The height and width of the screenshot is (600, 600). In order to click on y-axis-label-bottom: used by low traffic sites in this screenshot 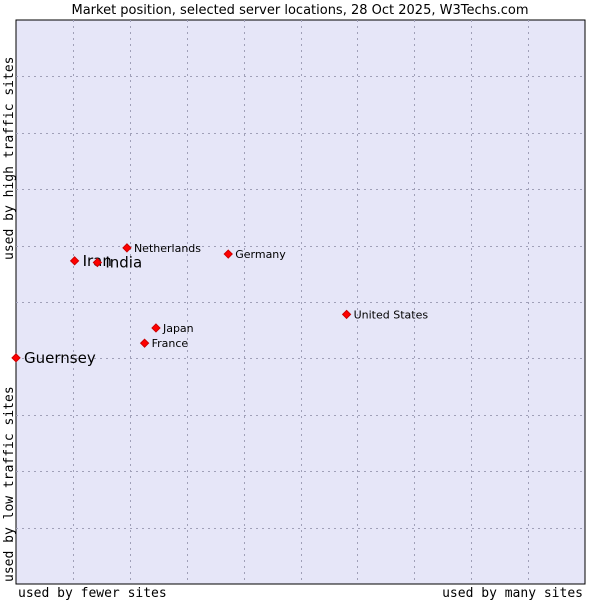, I will do `click(9, 484)`.